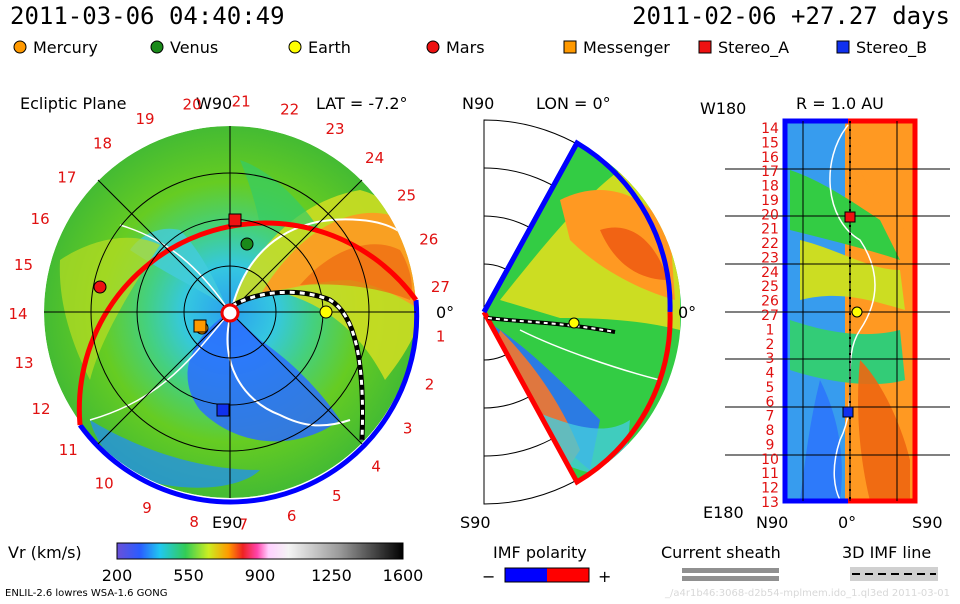 The height and width of the screenshot is (604, 960). What do you see at coordinates (292, 516) in the screenshot?
I see `day-label: 6` at bounding box center [292, 516].